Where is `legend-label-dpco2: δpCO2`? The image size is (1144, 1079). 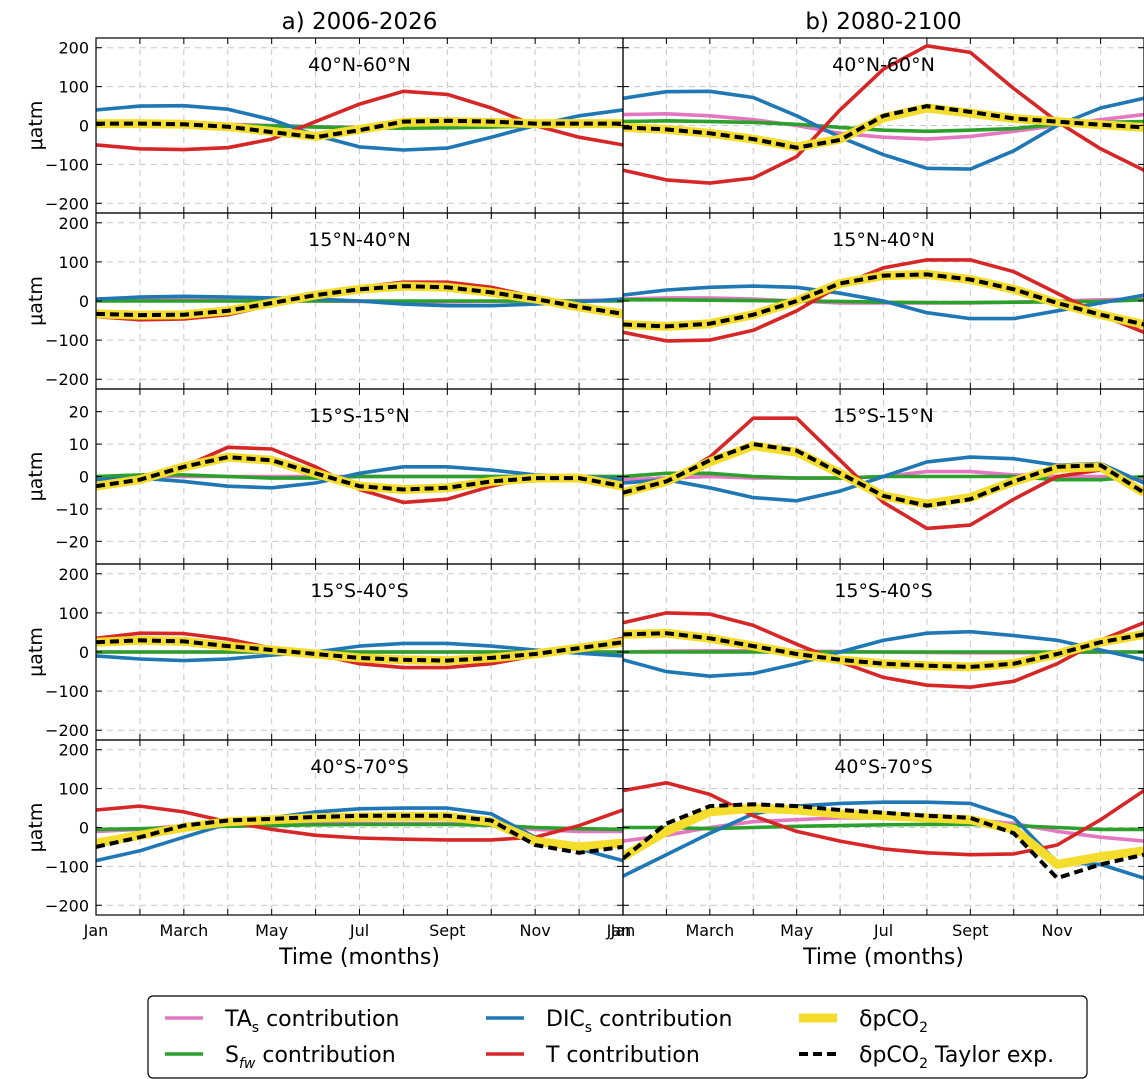 legend-label-dpco2: δpCO2 is located at coordinates (893, 1021).